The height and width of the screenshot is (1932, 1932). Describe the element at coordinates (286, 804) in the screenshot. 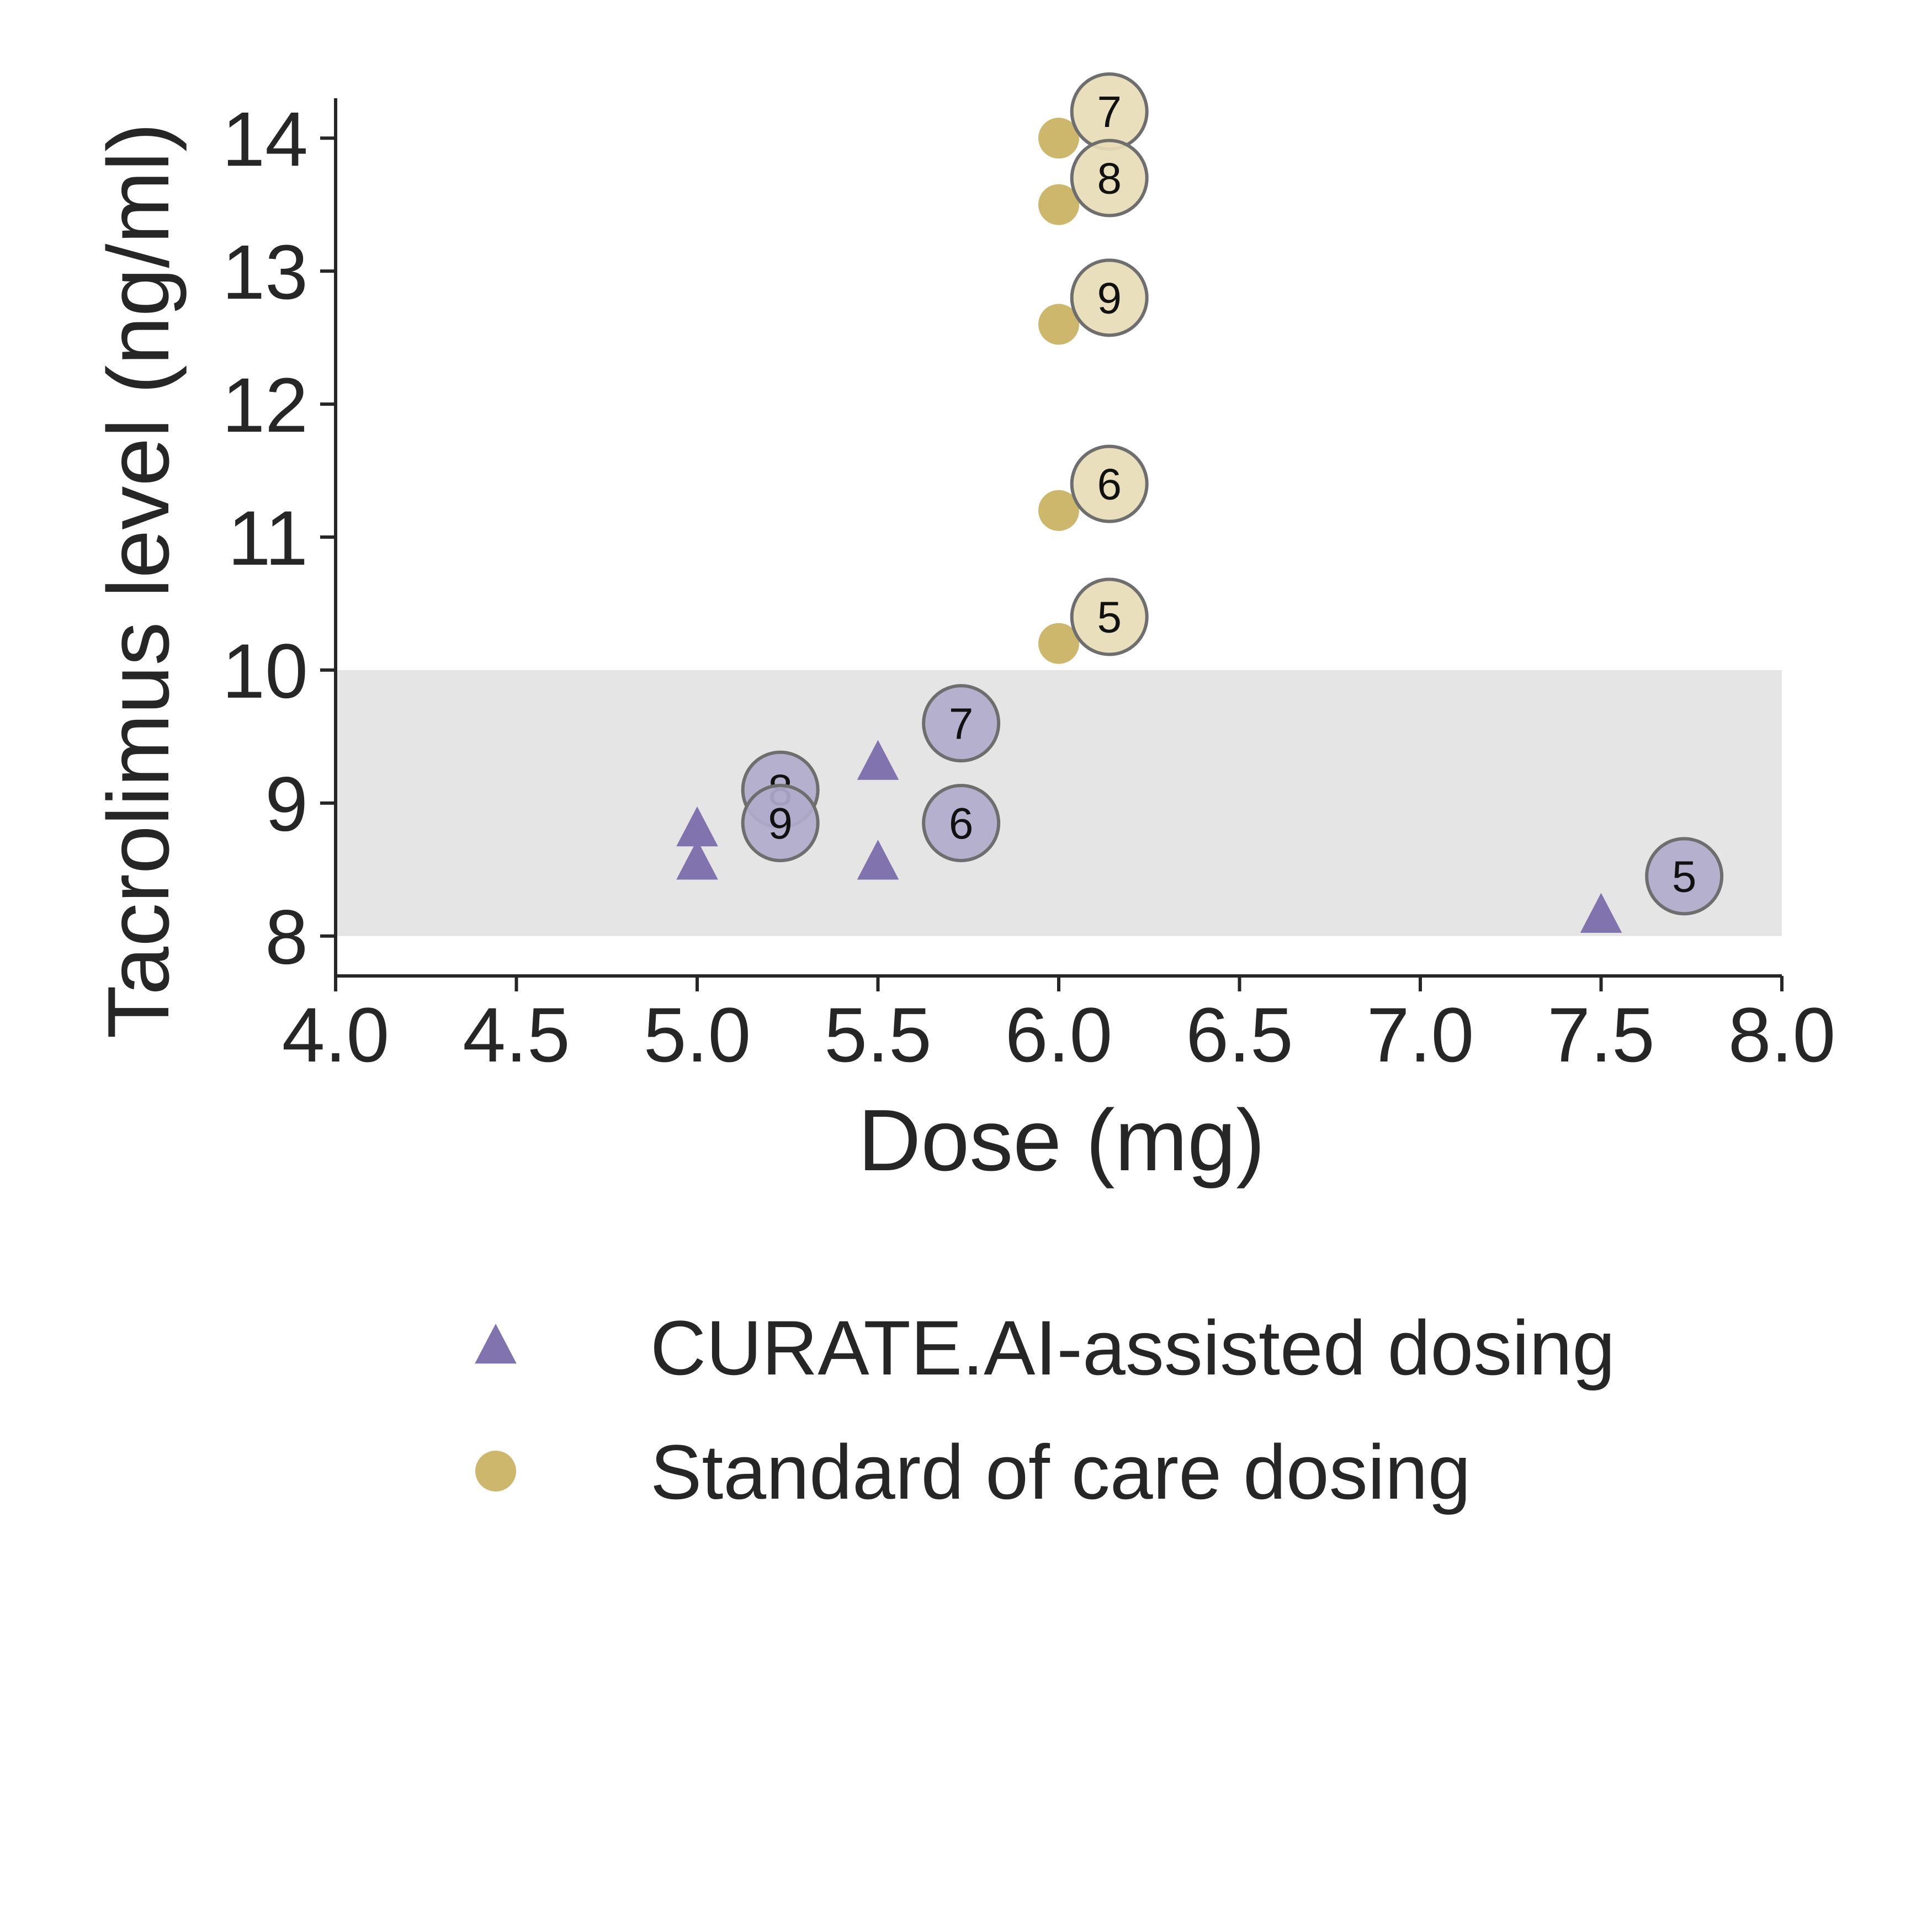

I see `y-tick-label: 9` at that location.